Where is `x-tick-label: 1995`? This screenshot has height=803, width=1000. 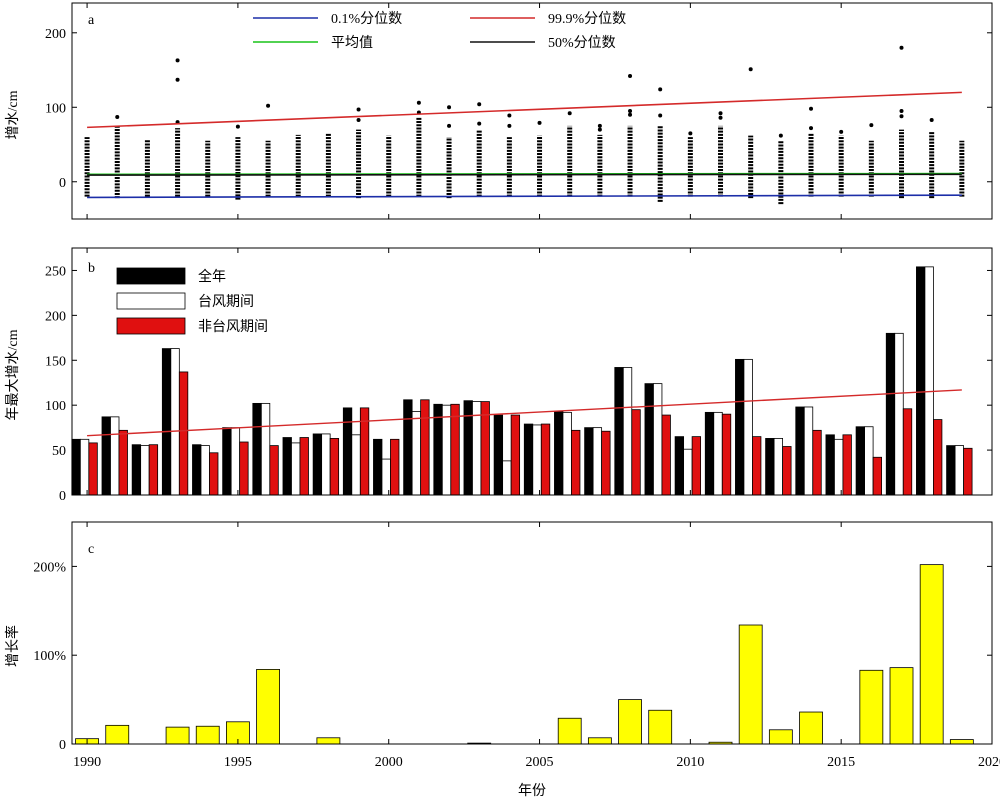 x-tick-label: 1995 is located at coordinates (238, 762).